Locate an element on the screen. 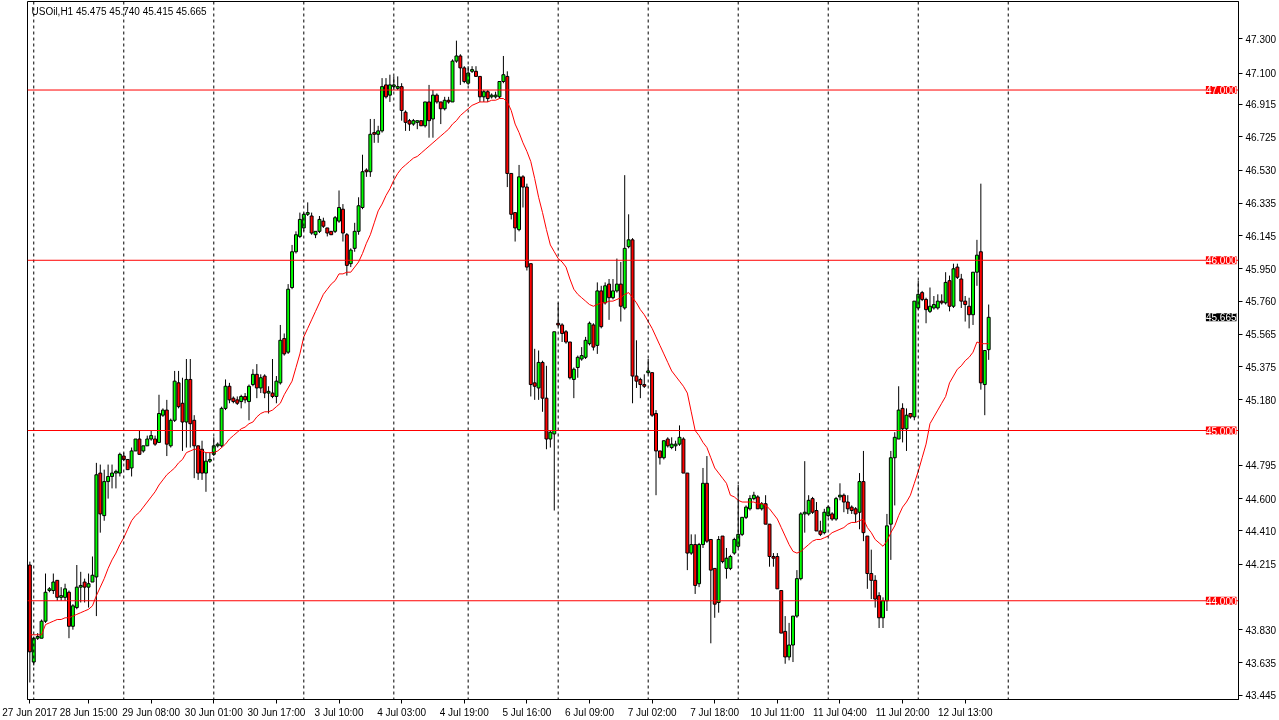 The height and width of the screenshot is (720, 1279). x-tick-label: 11 Jul 04:00 is located at coordinates (840, 712).